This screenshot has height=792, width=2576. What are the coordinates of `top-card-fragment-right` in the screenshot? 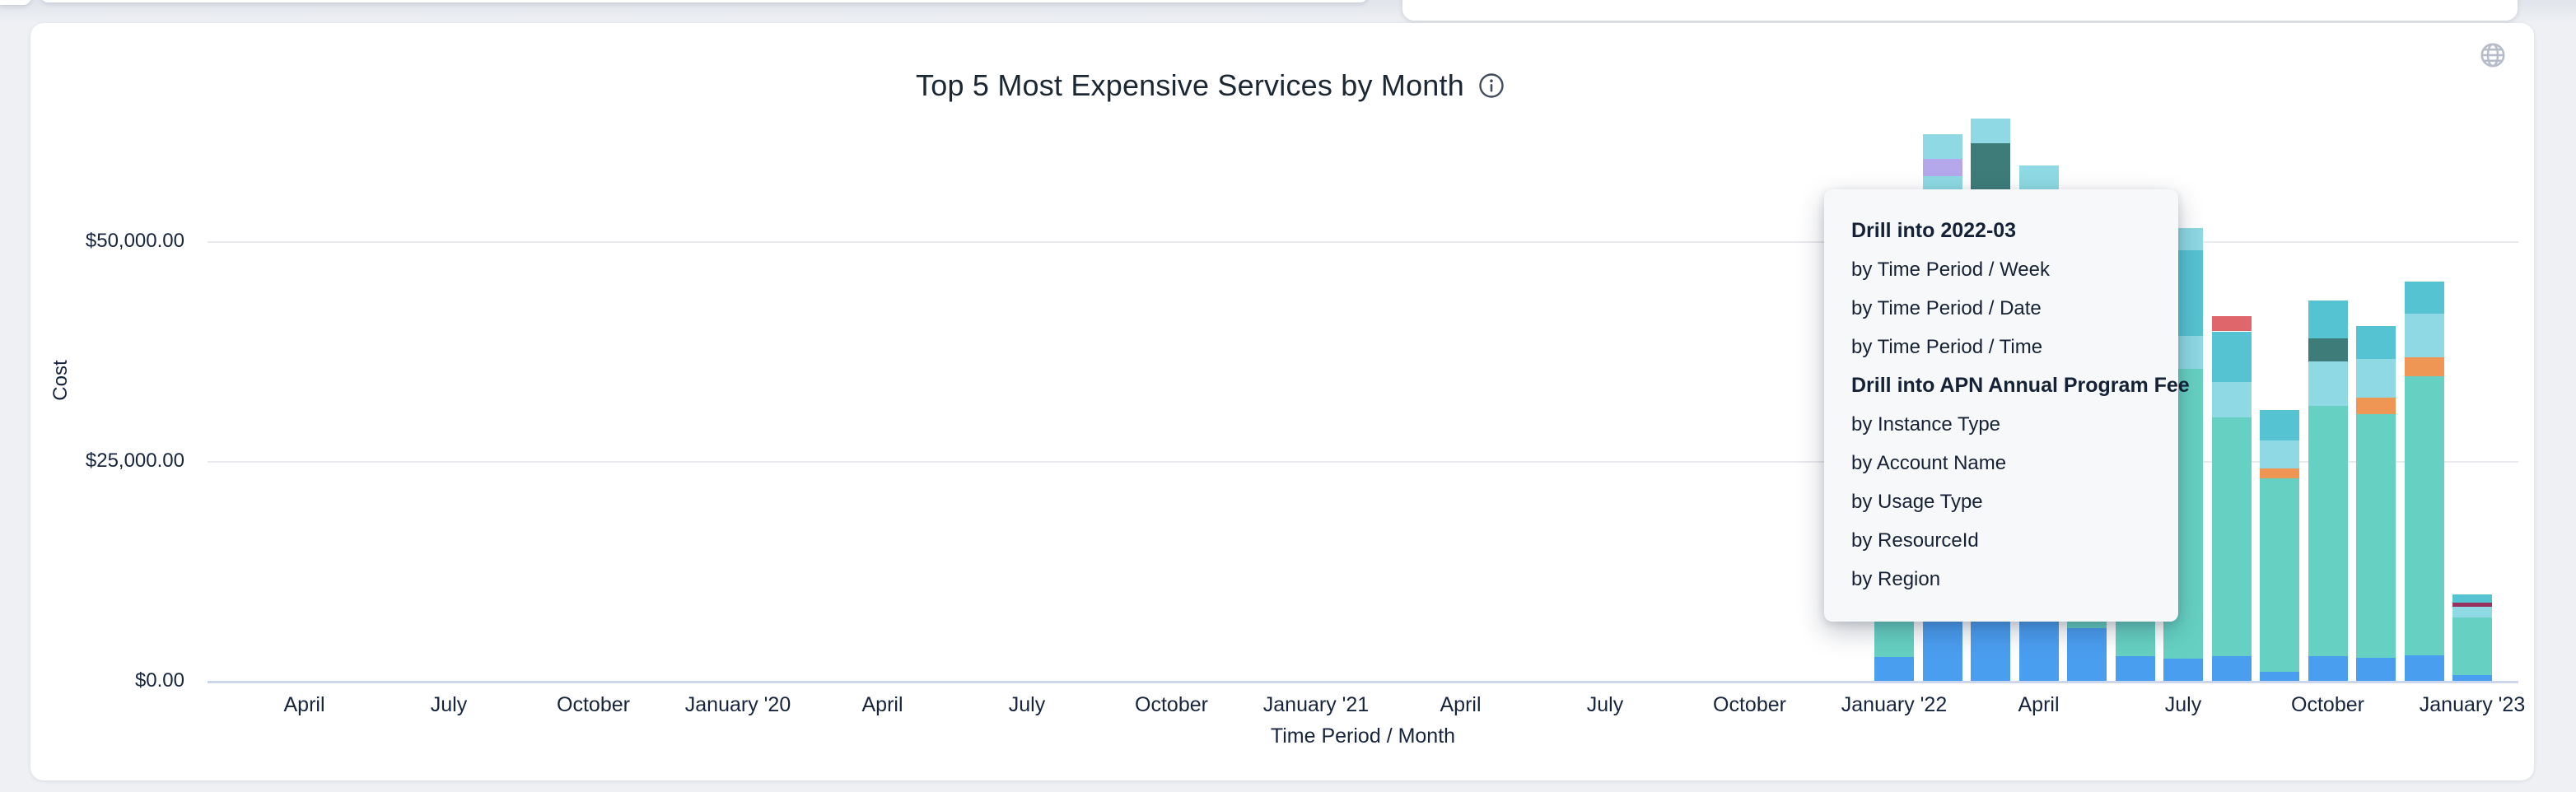 It's located at (1960, 11).